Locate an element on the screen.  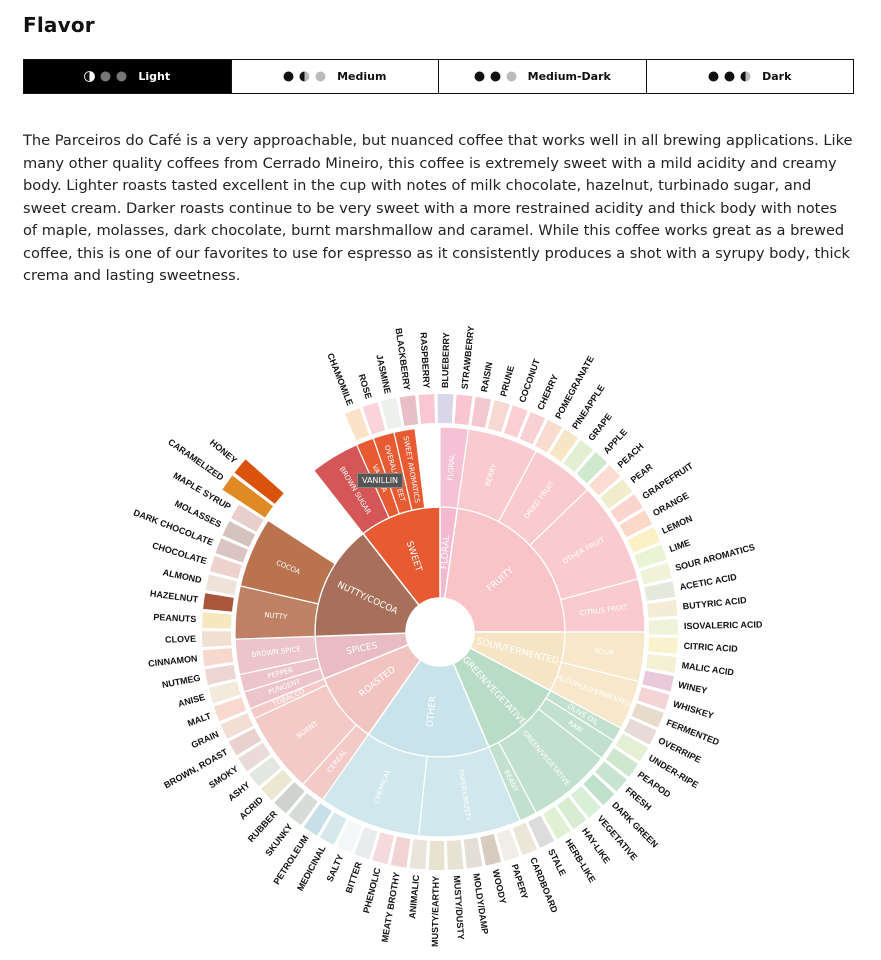
flavor-label: ANIMALIC is located at coordinates (414, 896).